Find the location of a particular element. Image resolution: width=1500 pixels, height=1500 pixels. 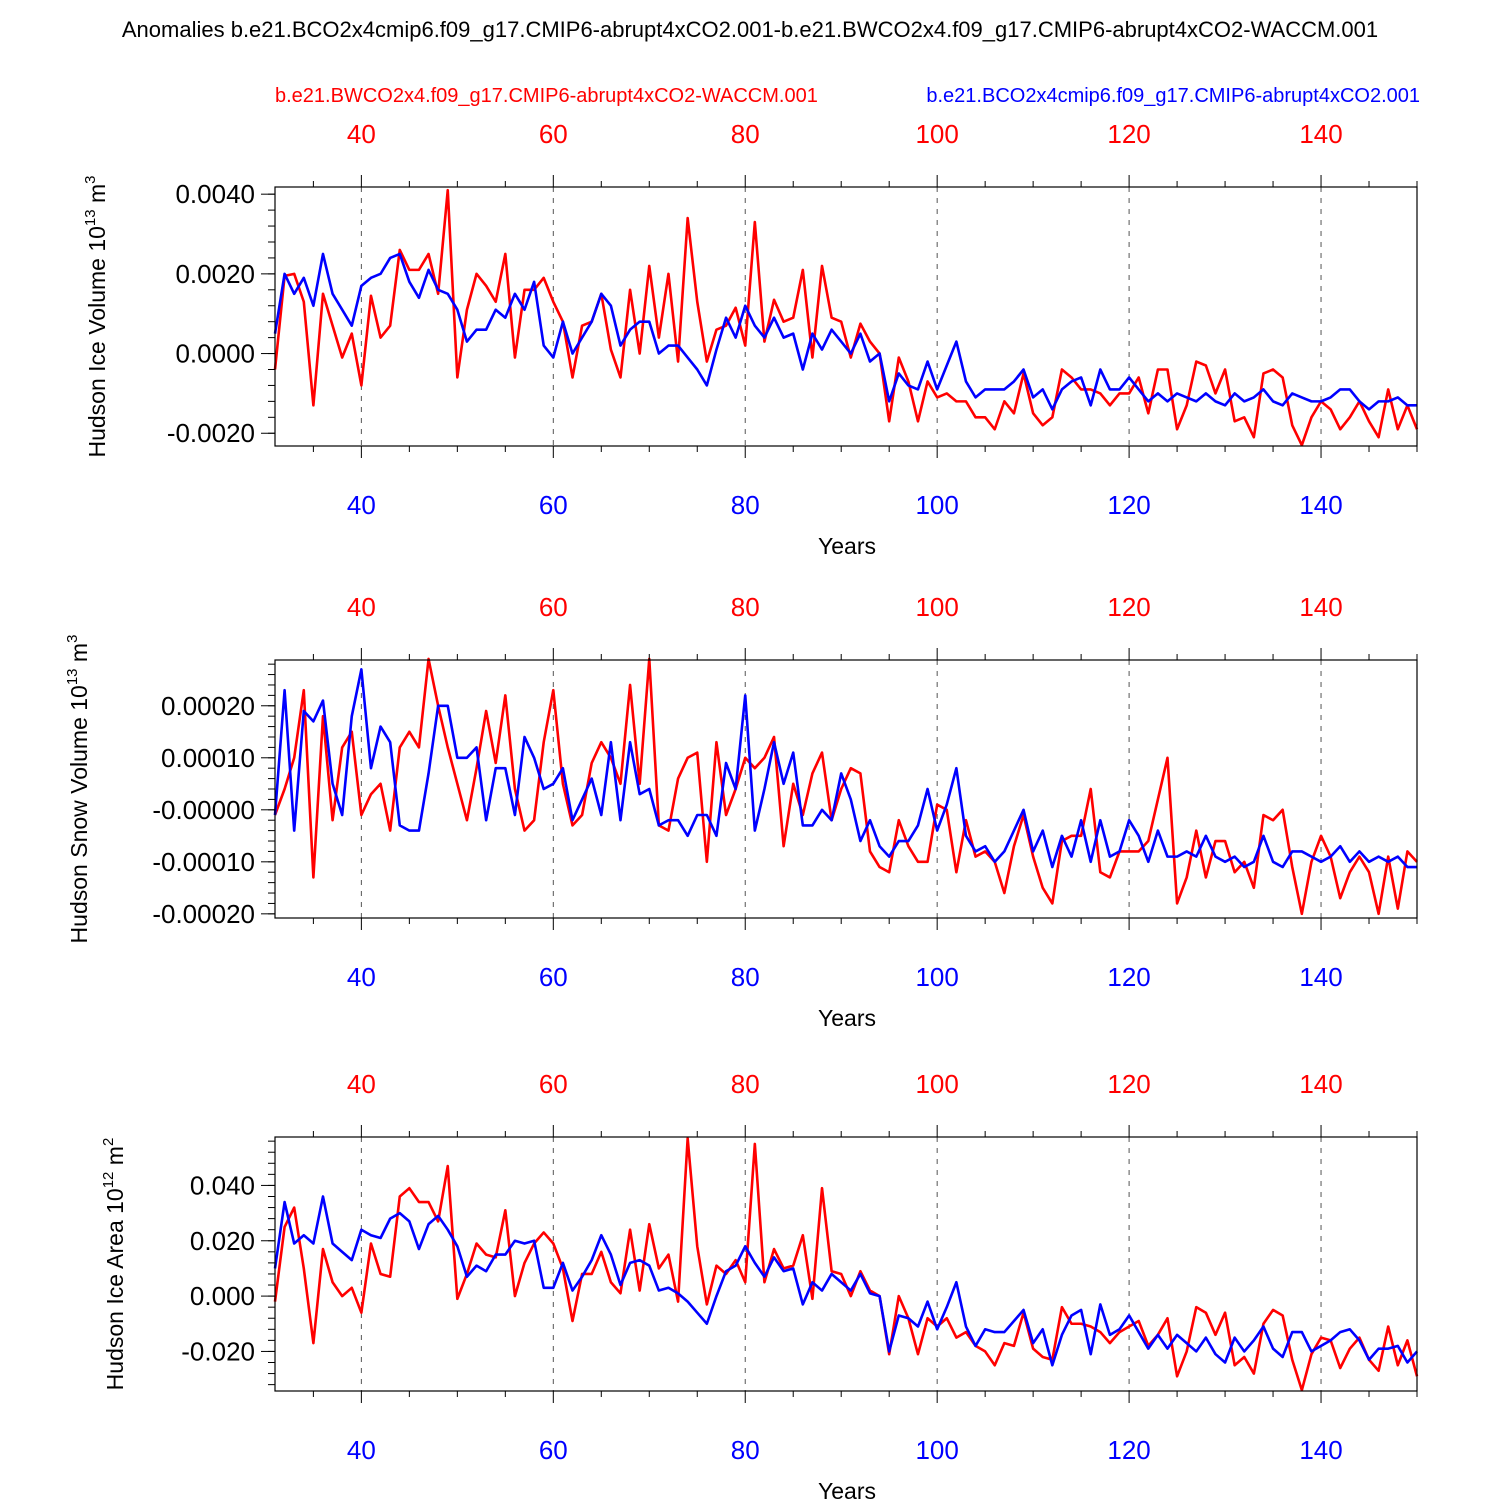

y-tick-label: 0.040 is located at coordinates (222, 1185).